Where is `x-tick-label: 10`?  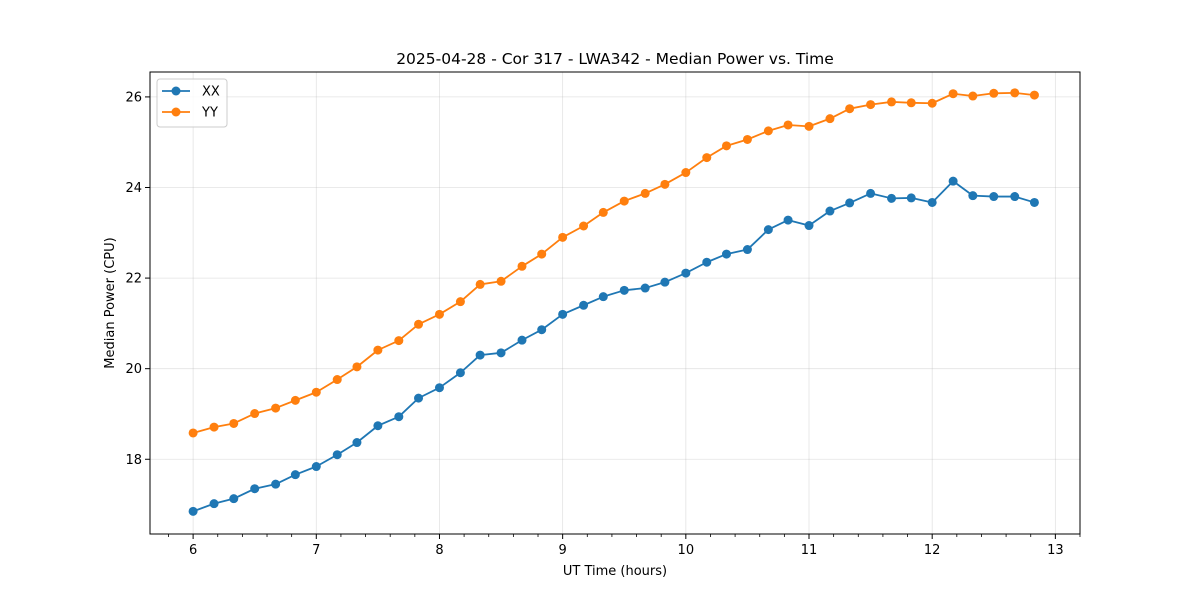
x-tick-label: 10 is located at coordinates (686, 550).